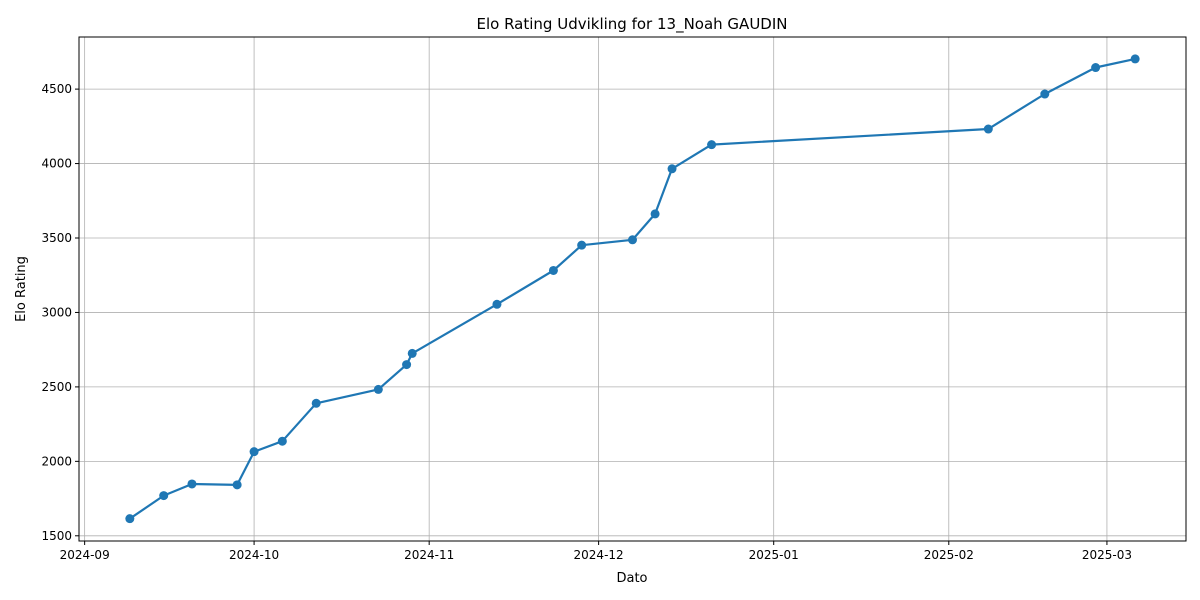  Describe the element at coordinates (56, 164) in the screenshot. I see `y-tick-label: 4000` at that location.